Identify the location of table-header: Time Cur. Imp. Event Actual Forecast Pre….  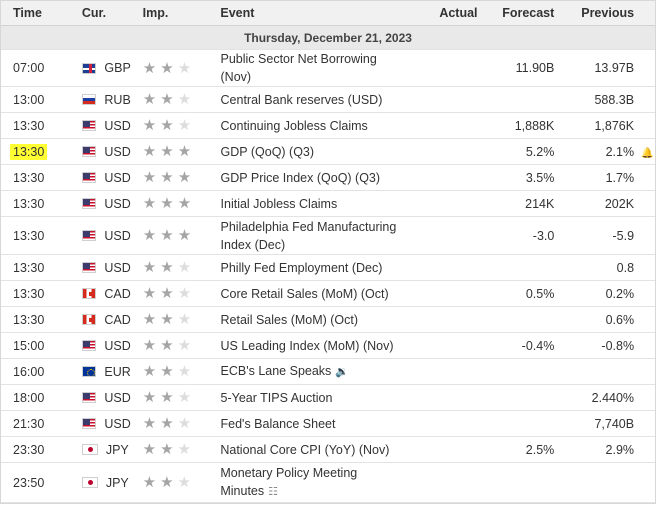
(328, 13).